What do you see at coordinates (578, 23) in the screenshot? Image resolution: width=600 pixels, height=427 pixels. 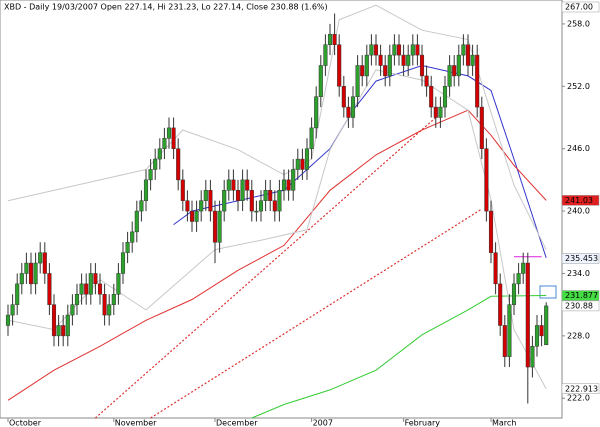 I see `y-tick-label: 258.0` at bounding box center [578, 23].